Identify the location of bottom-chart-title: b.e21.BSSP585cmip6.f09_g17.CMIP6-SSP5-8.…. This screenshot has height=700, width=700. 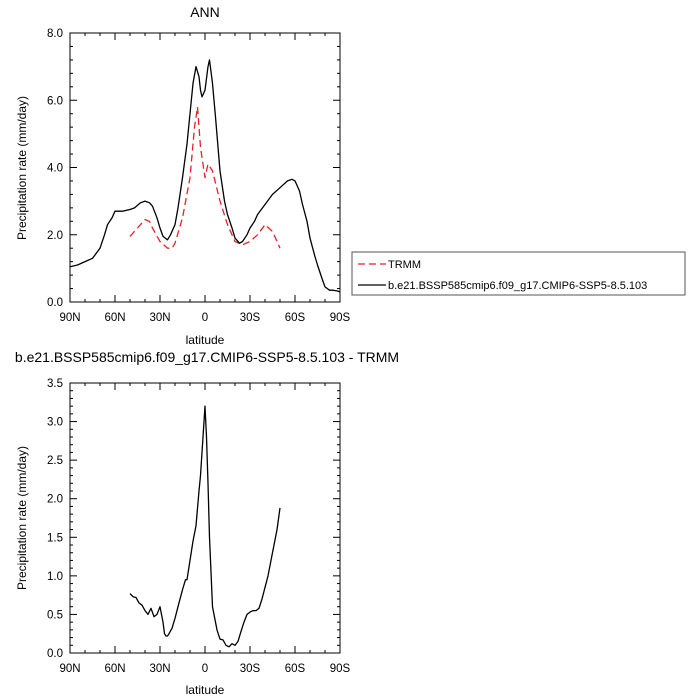
(207, 357).